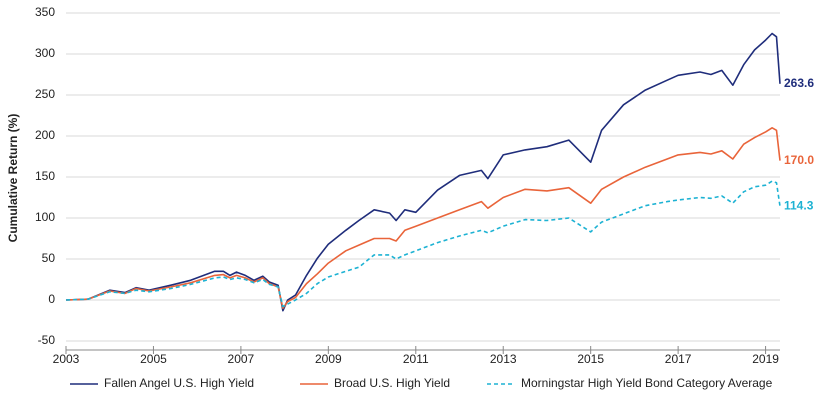  I want to click on legend-label: Broad U.S. High Yield, so click(392, 383).